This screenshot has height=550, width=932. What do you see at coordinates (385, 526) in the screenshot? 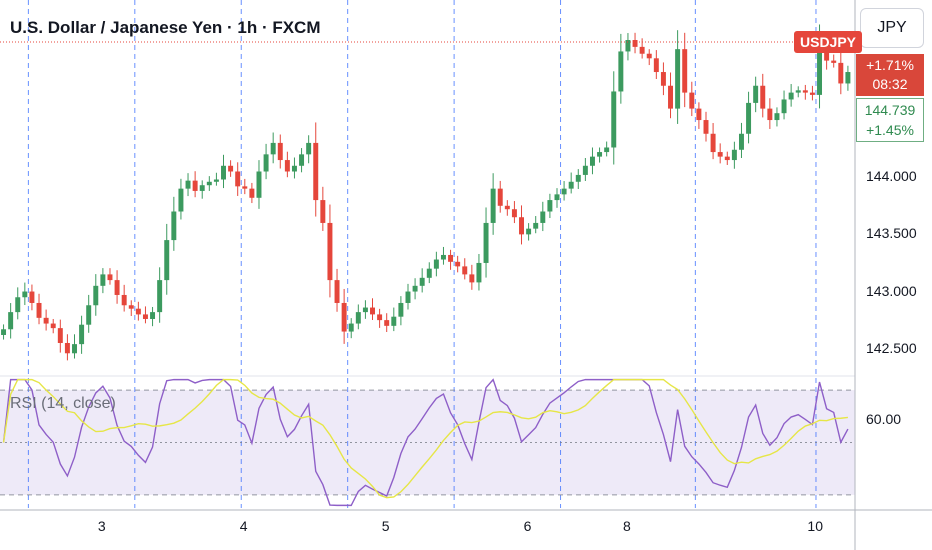
I see `x-tick-label: 5` at bounding box center [385, 526].